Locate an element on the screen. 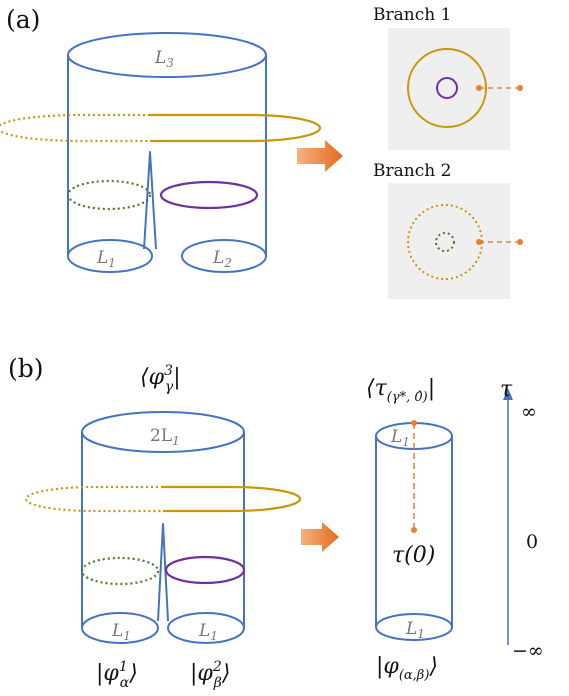  panel-a-gold-loop is located at coordinates (161, 128).